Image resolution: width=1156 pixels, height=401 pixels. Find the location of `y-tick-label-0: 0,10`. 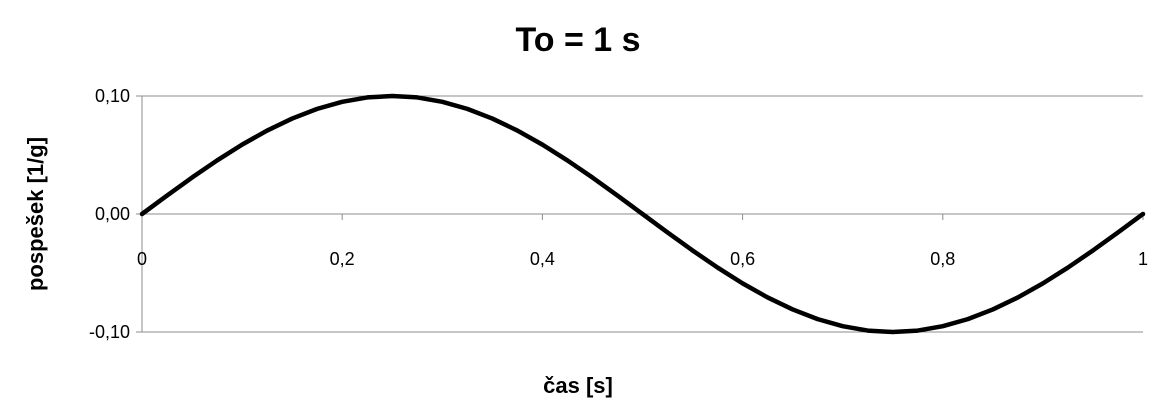

y-tick-label-0: 0,10 is located at coordinates (112, 96).